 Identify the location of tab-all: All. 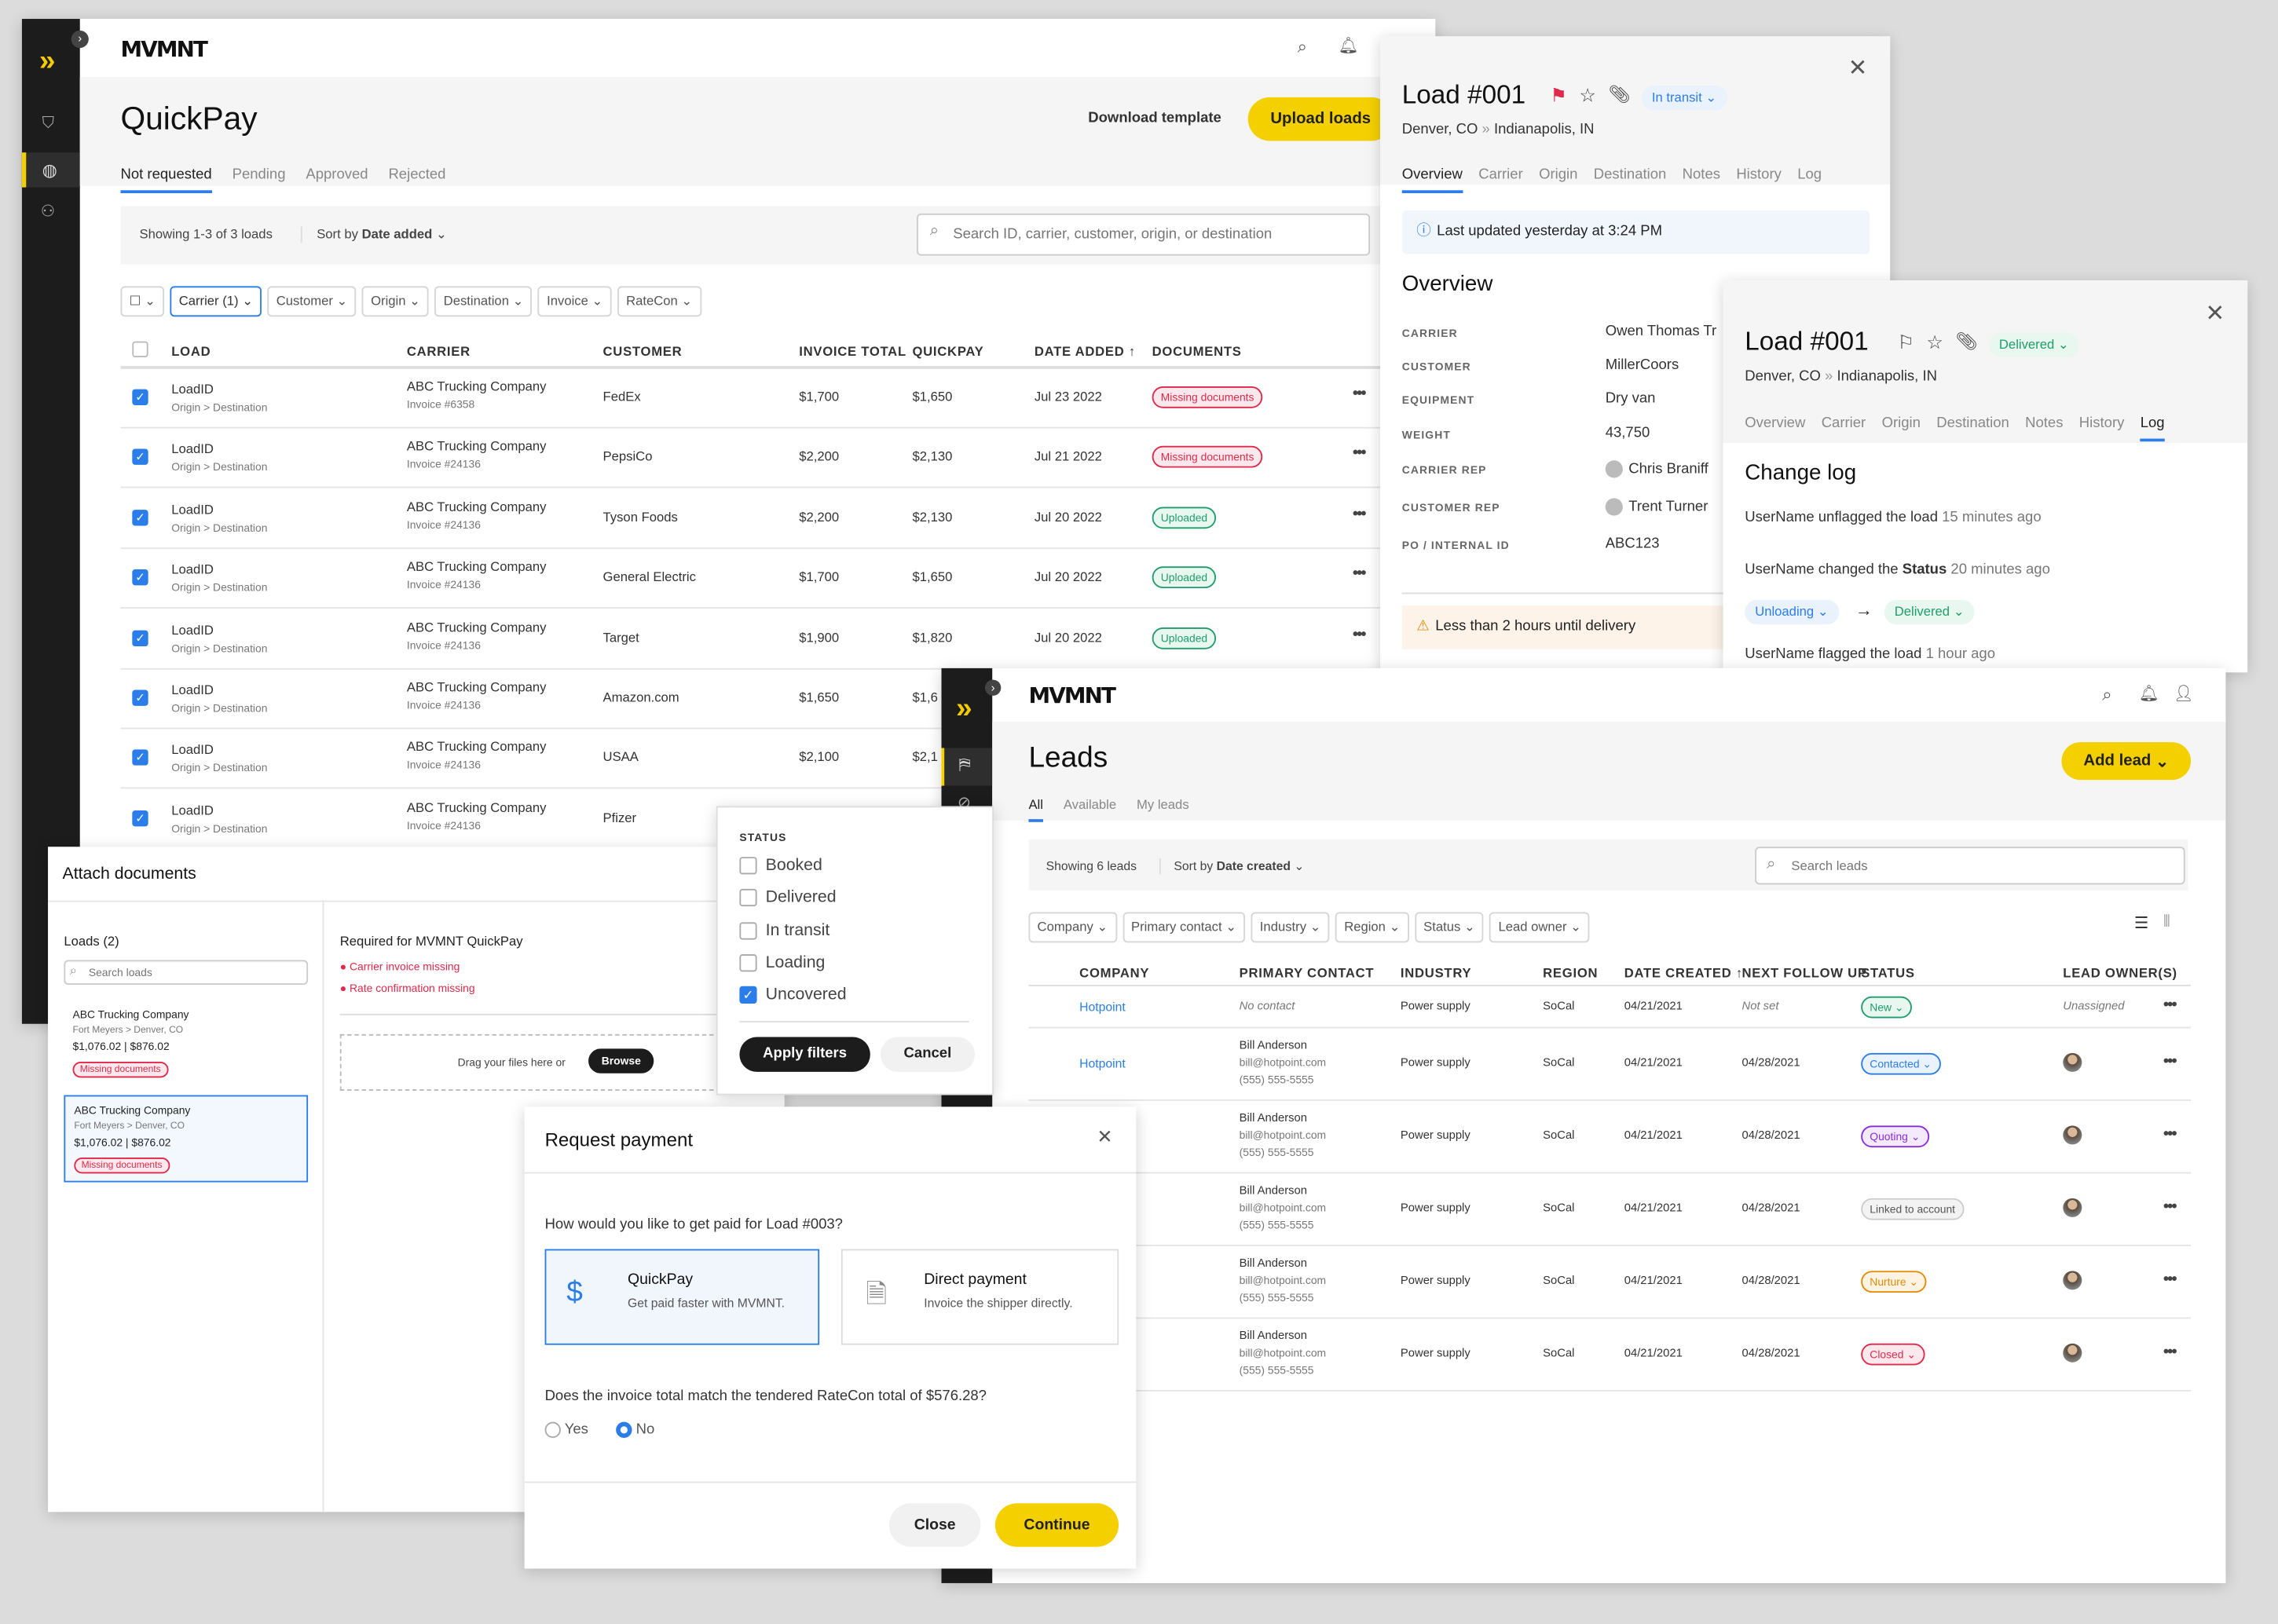
(1035, 809).